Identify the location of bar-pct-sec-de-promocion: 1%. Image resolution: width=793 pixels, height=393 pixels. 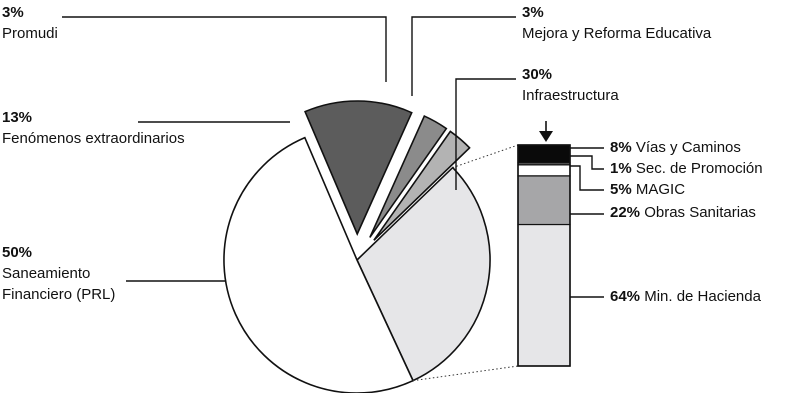
(621, 168).